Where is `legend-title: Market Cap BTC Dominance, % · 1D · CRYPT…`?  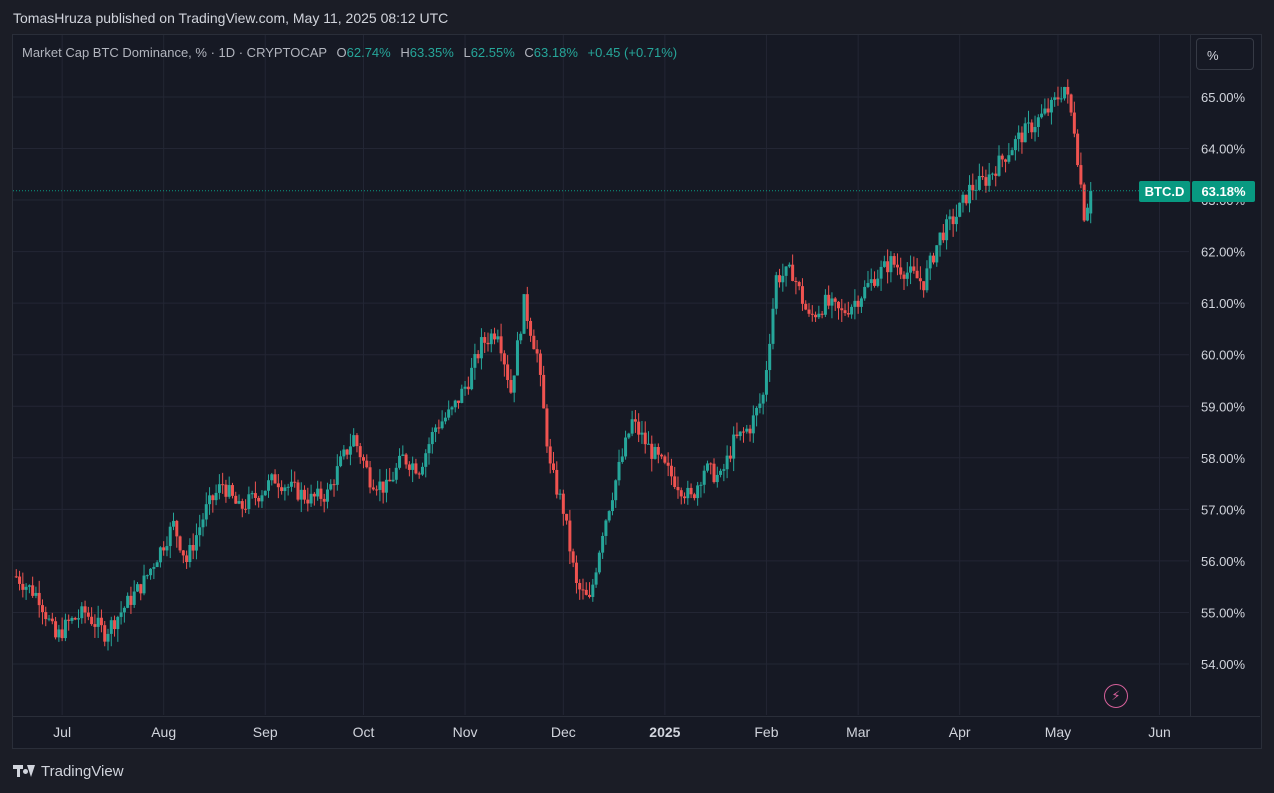
legend-title: Market Cap BTC Dominance, % · 1D · CRYPT… is located at coordinates (174, 52).